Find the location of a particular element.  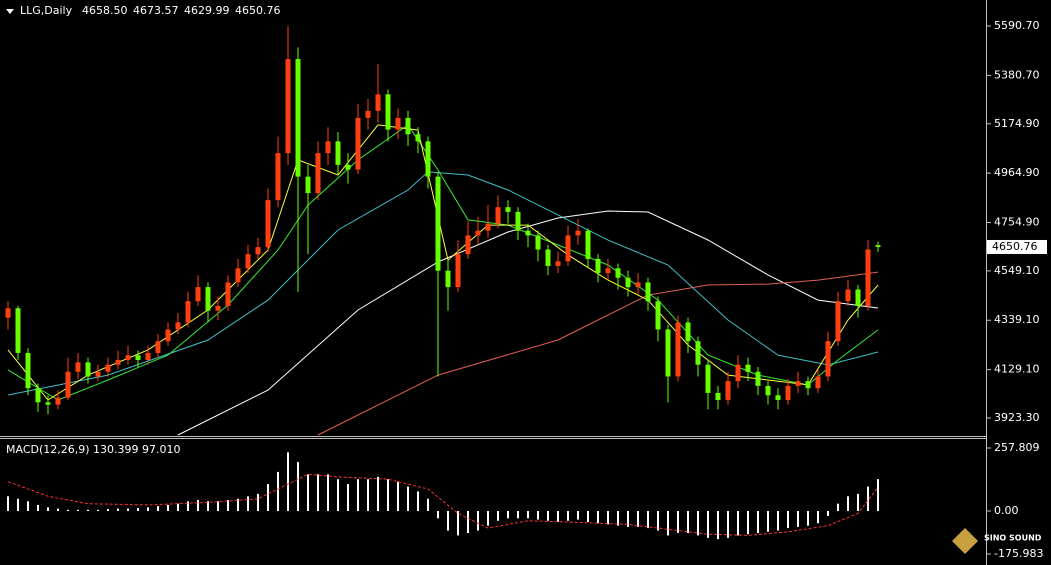

y-tick-label: 257.809 is located at coordinates (1017, 447).